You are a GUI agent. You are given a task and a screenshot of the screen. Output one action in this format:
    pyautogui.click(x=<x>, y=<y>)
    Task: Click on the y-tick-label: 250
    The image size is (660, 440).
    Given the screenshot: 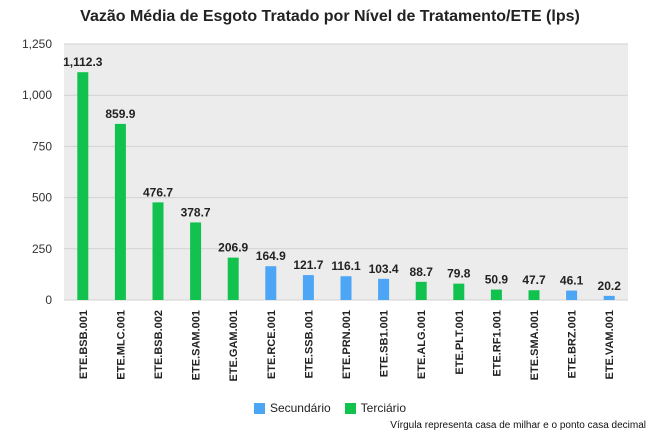 What is the action you would take?
    pyautogui.click(x=42, y=249)
    